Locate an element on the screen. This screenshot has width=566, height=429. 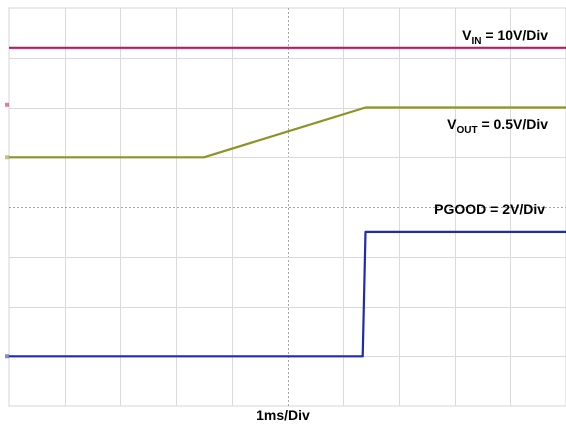
channel-markers is located at coordinates (7, 230).